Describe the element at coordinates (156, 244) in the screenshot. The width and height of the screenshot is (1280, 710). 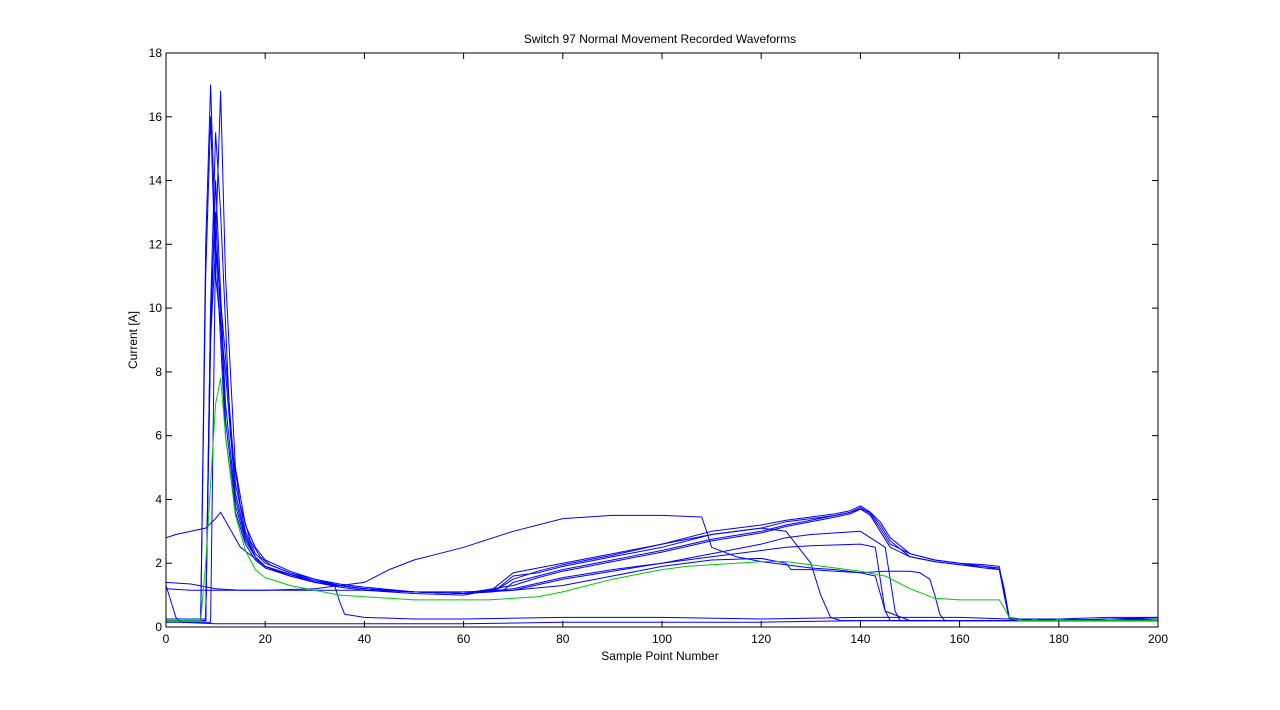
I see `y-tick-label: 12` at that location.